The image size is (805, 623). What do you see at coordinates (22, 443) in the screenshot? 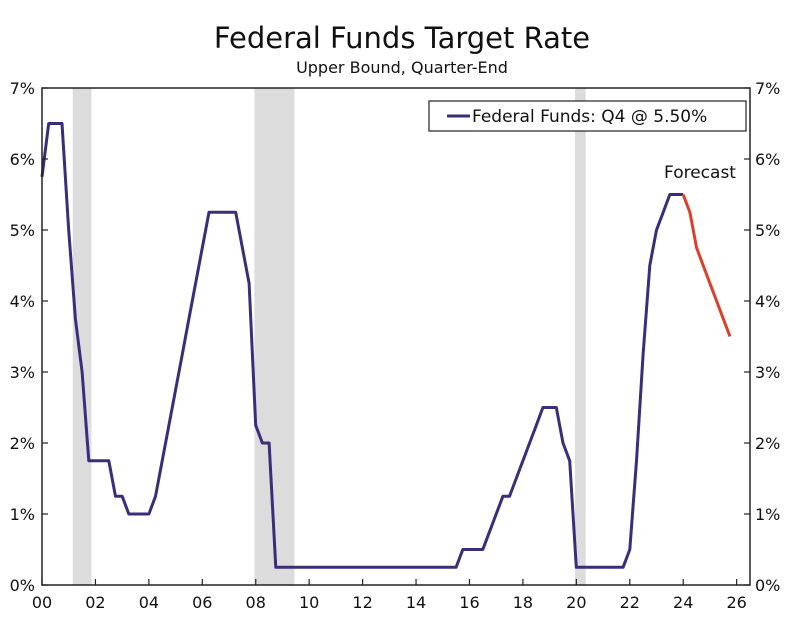
I see `y-tick-label-left: 2%` at bounding box center [22, 443].